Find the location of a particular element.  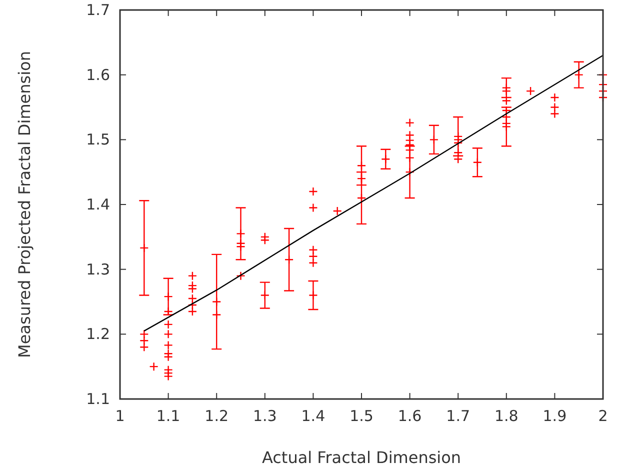

y-axis-title: Measured Projected Fractal Dimension is located at coordinates (24, 204).